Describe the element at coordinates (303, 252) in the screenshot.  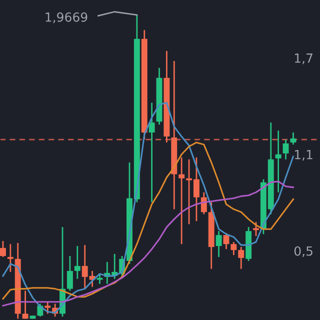
I see `y-tick-label: 0,5` at that location.